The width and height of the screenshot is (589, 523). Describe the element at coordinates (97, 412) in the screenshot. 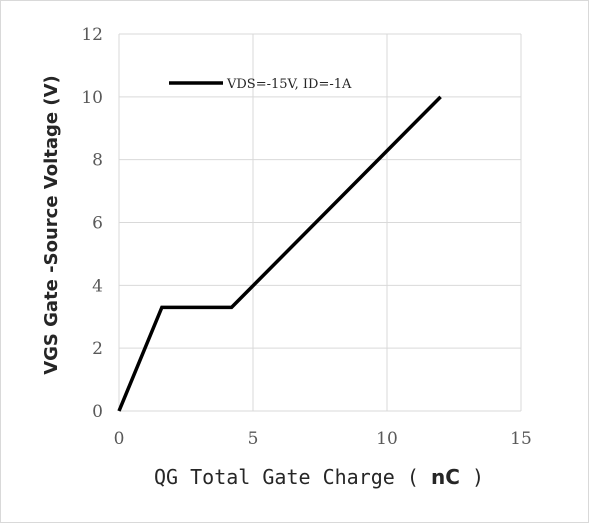

I see `y-tick-label: 0` at that location.